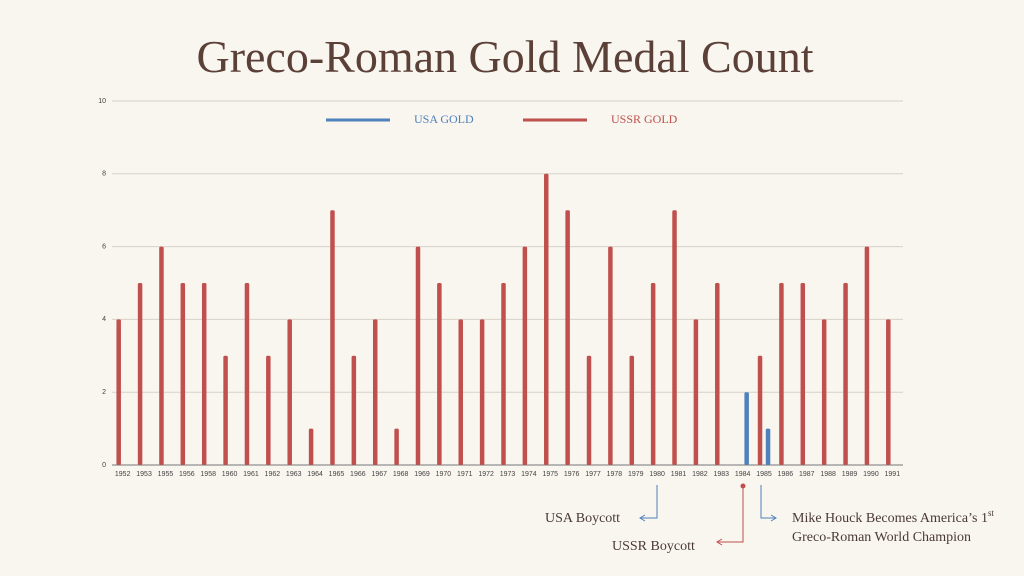  I want to click on x-tick-label: 1969, so click(422, 474).